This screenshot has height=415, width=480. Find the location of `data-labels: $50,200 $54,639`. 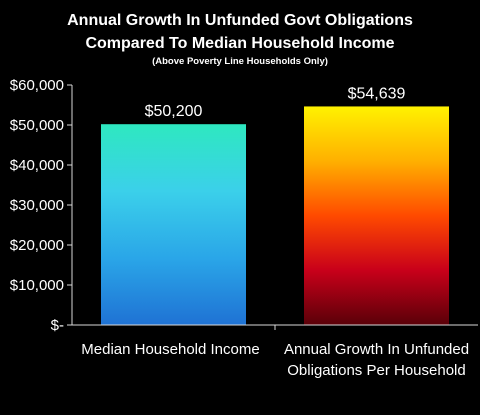

data-labels: $50,200 $54,639 is located at coordinates (275, 102).